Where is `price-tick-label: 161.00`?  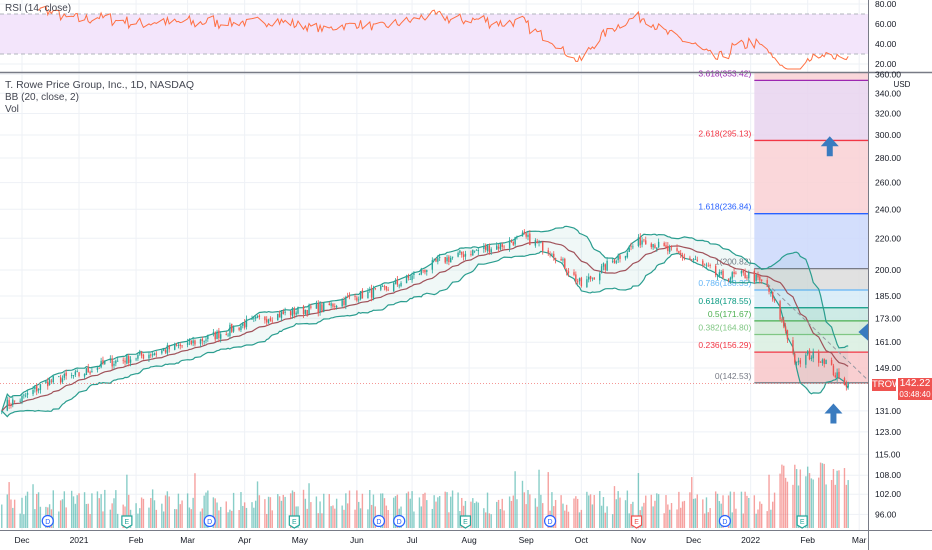 price-tick-label: 161.00 is located at coordinates (888, 342).